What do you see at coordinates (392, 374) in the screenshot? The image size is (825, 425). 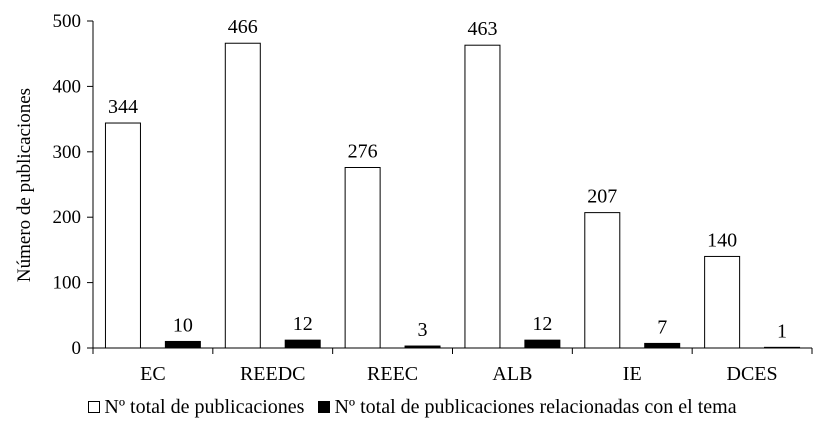 I see `x-tick-label: REEC` at bounding box center [392, 374].